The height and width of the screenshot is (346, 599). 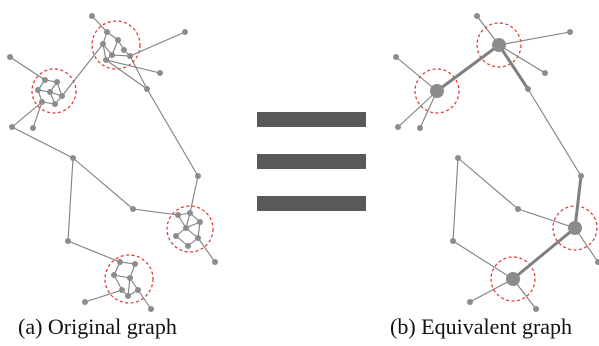 What do you see at coordinates (481, 326) in the screenshot?
I see `caption-equivalent-graph: (b) Equivalent graph` at bounding box center [481, 326].